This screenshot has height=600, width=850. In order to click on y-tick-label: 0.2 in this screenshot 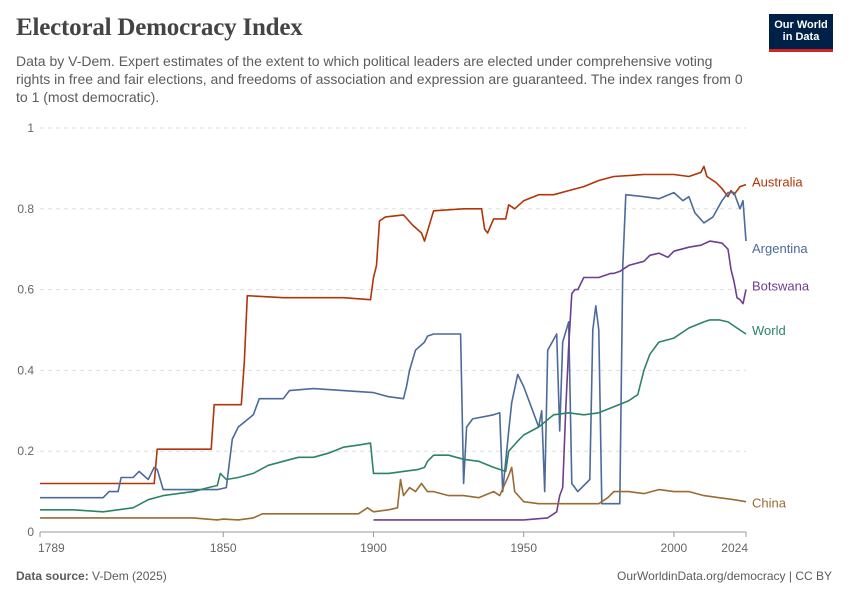, I will do `click(25, 451)`.